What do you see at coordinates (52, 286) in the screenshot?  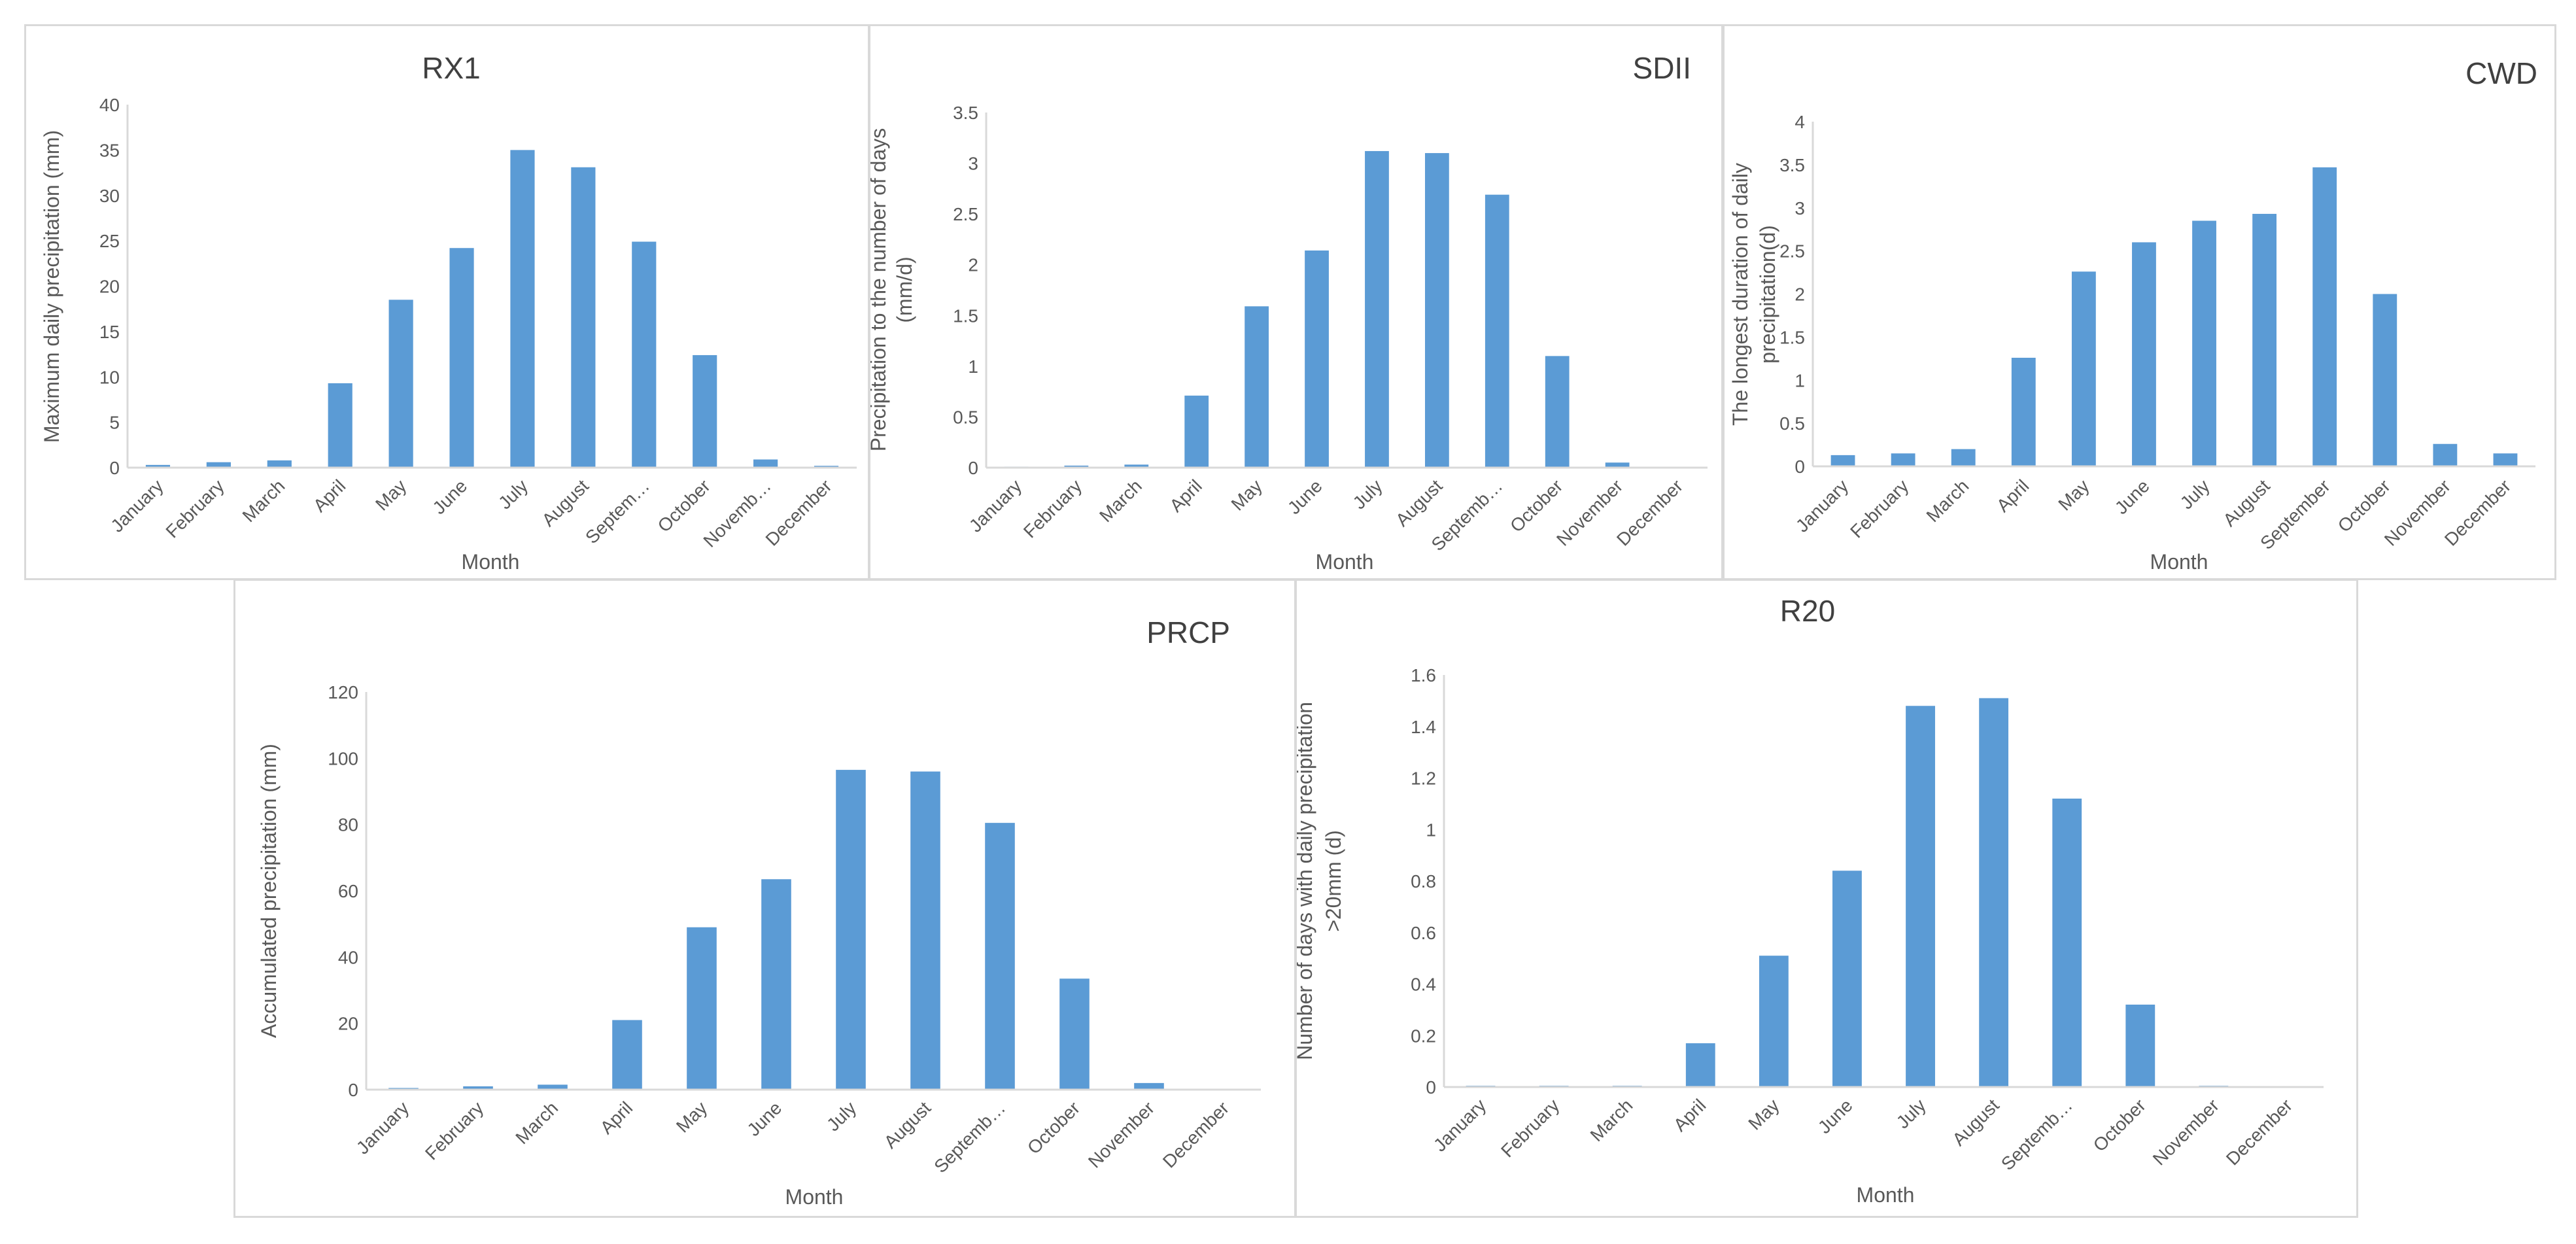 I see `y-axis-label: Maximum daily precipitation (mm)` at bounding box center [52, 286].